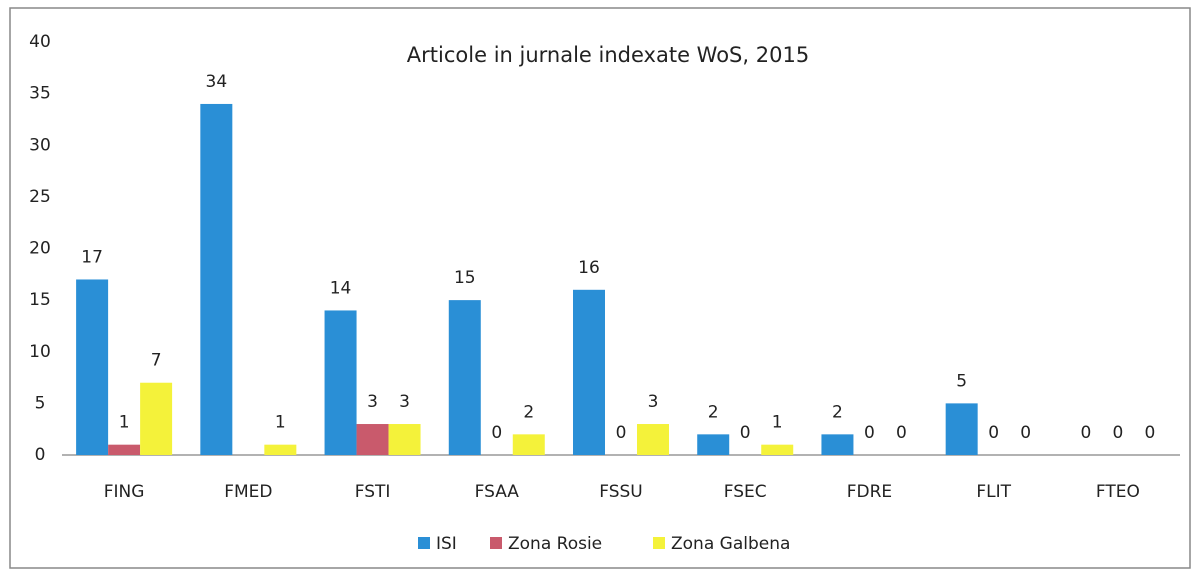  Describe the element at coordinates (869, 492) in the screenshot. I see `x-tick-label: FDRE` at that location.